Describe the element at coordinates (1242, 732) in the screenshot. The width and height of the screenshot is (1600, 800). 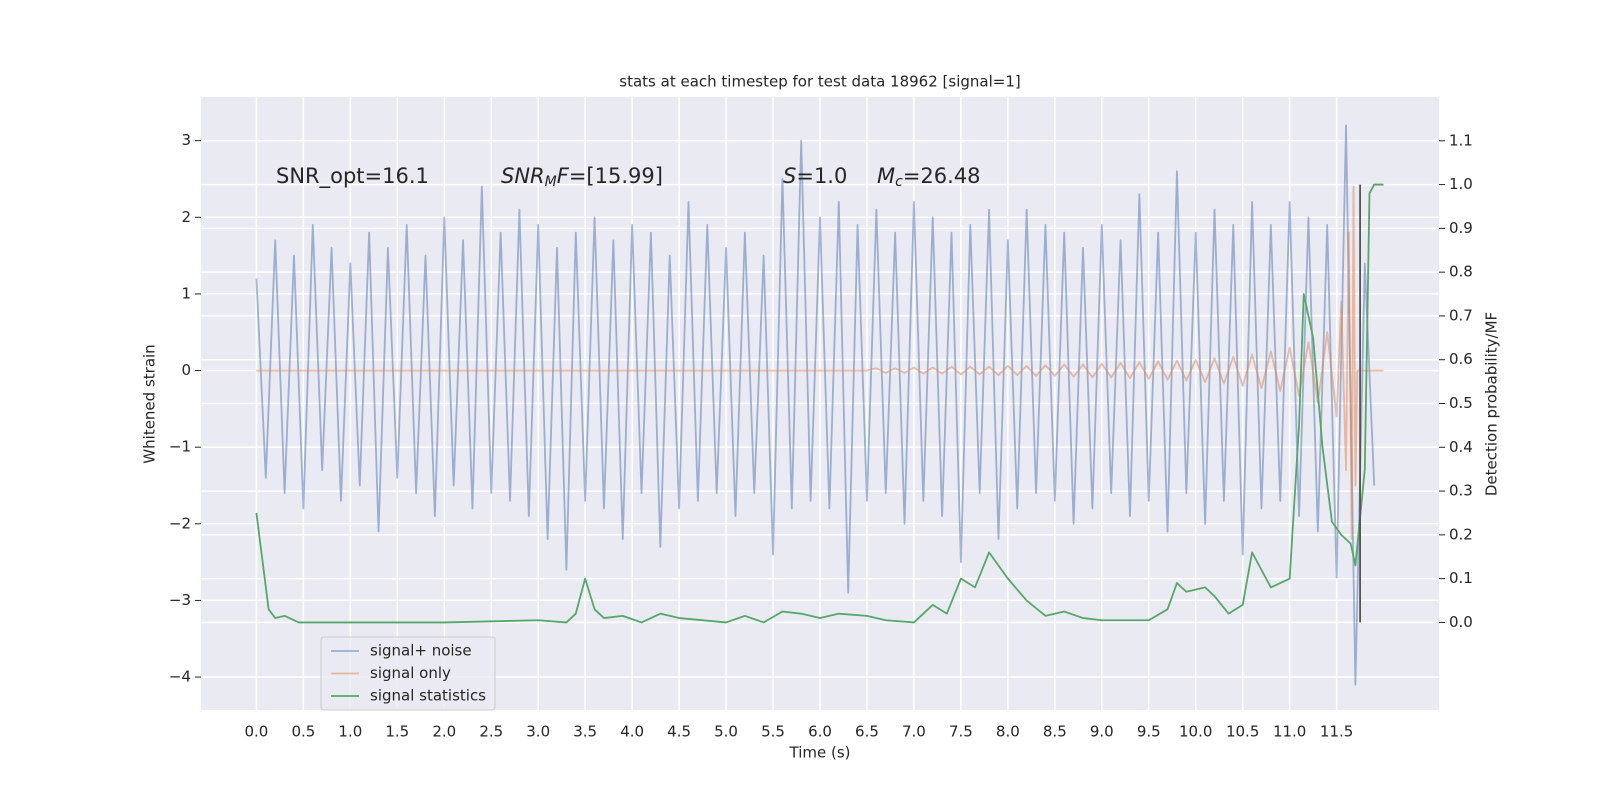
I see `x-tick-label: 10.5` at that location.